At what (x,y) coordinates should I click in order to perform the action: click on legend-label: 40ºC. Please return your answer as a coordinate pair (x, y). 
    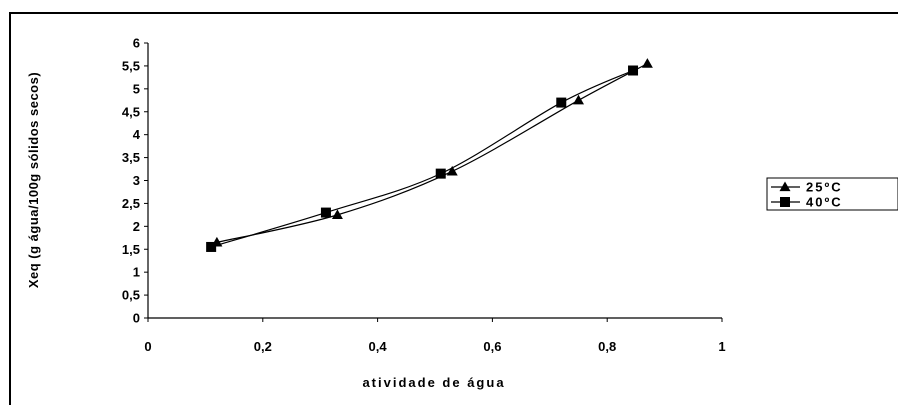
    Looking at the image, I should click on (824, 202).